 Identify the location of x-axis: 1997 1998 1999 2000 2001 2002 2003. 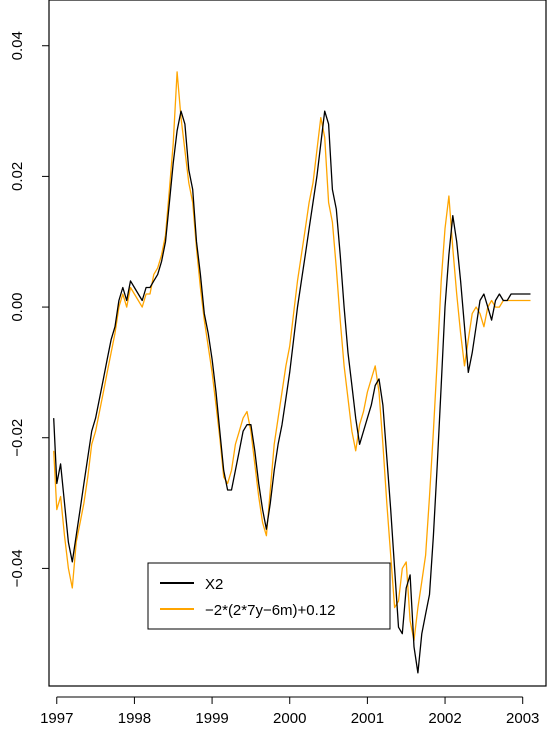
(289, 711).